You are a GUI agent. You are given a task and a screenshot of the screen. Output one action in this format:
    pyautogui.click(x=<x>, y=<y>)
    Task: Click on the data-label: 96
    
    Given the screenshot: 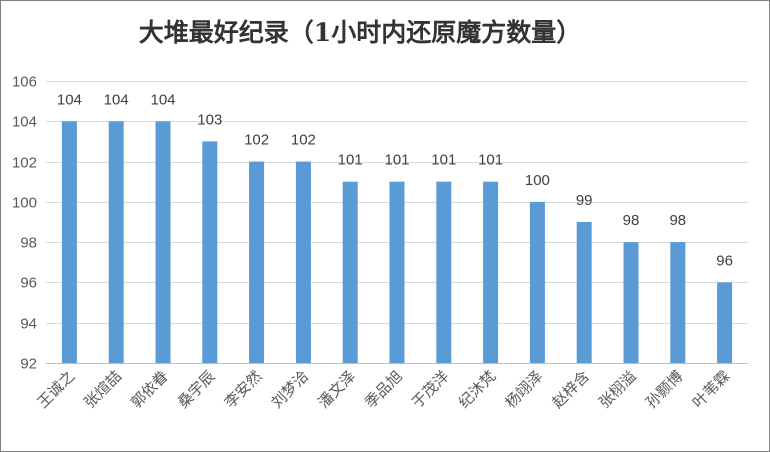 What is the action you would take?
    pyautogui.click(x=724, y=260)
    